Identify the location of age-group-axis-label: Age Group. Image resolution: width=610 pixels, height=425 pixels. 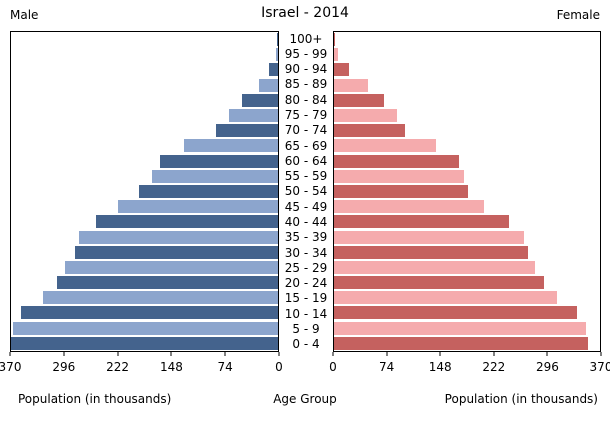
(305, 399).